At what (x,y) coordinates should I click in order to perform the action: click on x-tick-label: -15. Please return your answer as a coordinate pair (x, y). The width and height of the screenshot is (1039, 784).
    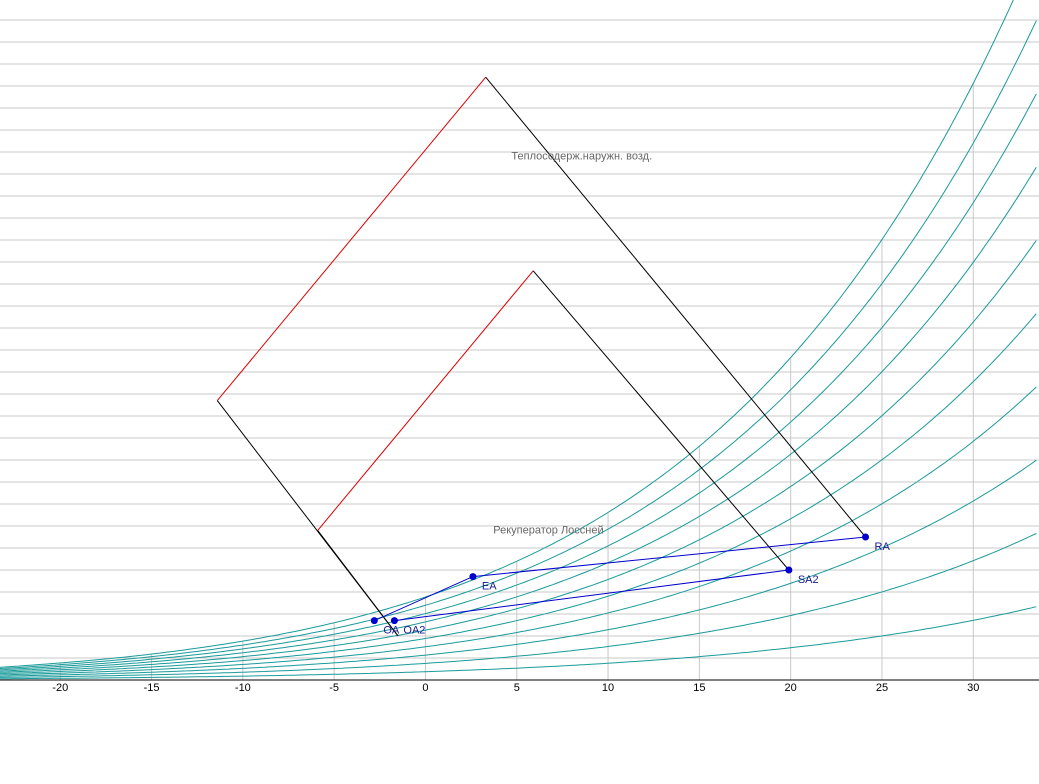
    Looking at the image, I should click on (152, 688).